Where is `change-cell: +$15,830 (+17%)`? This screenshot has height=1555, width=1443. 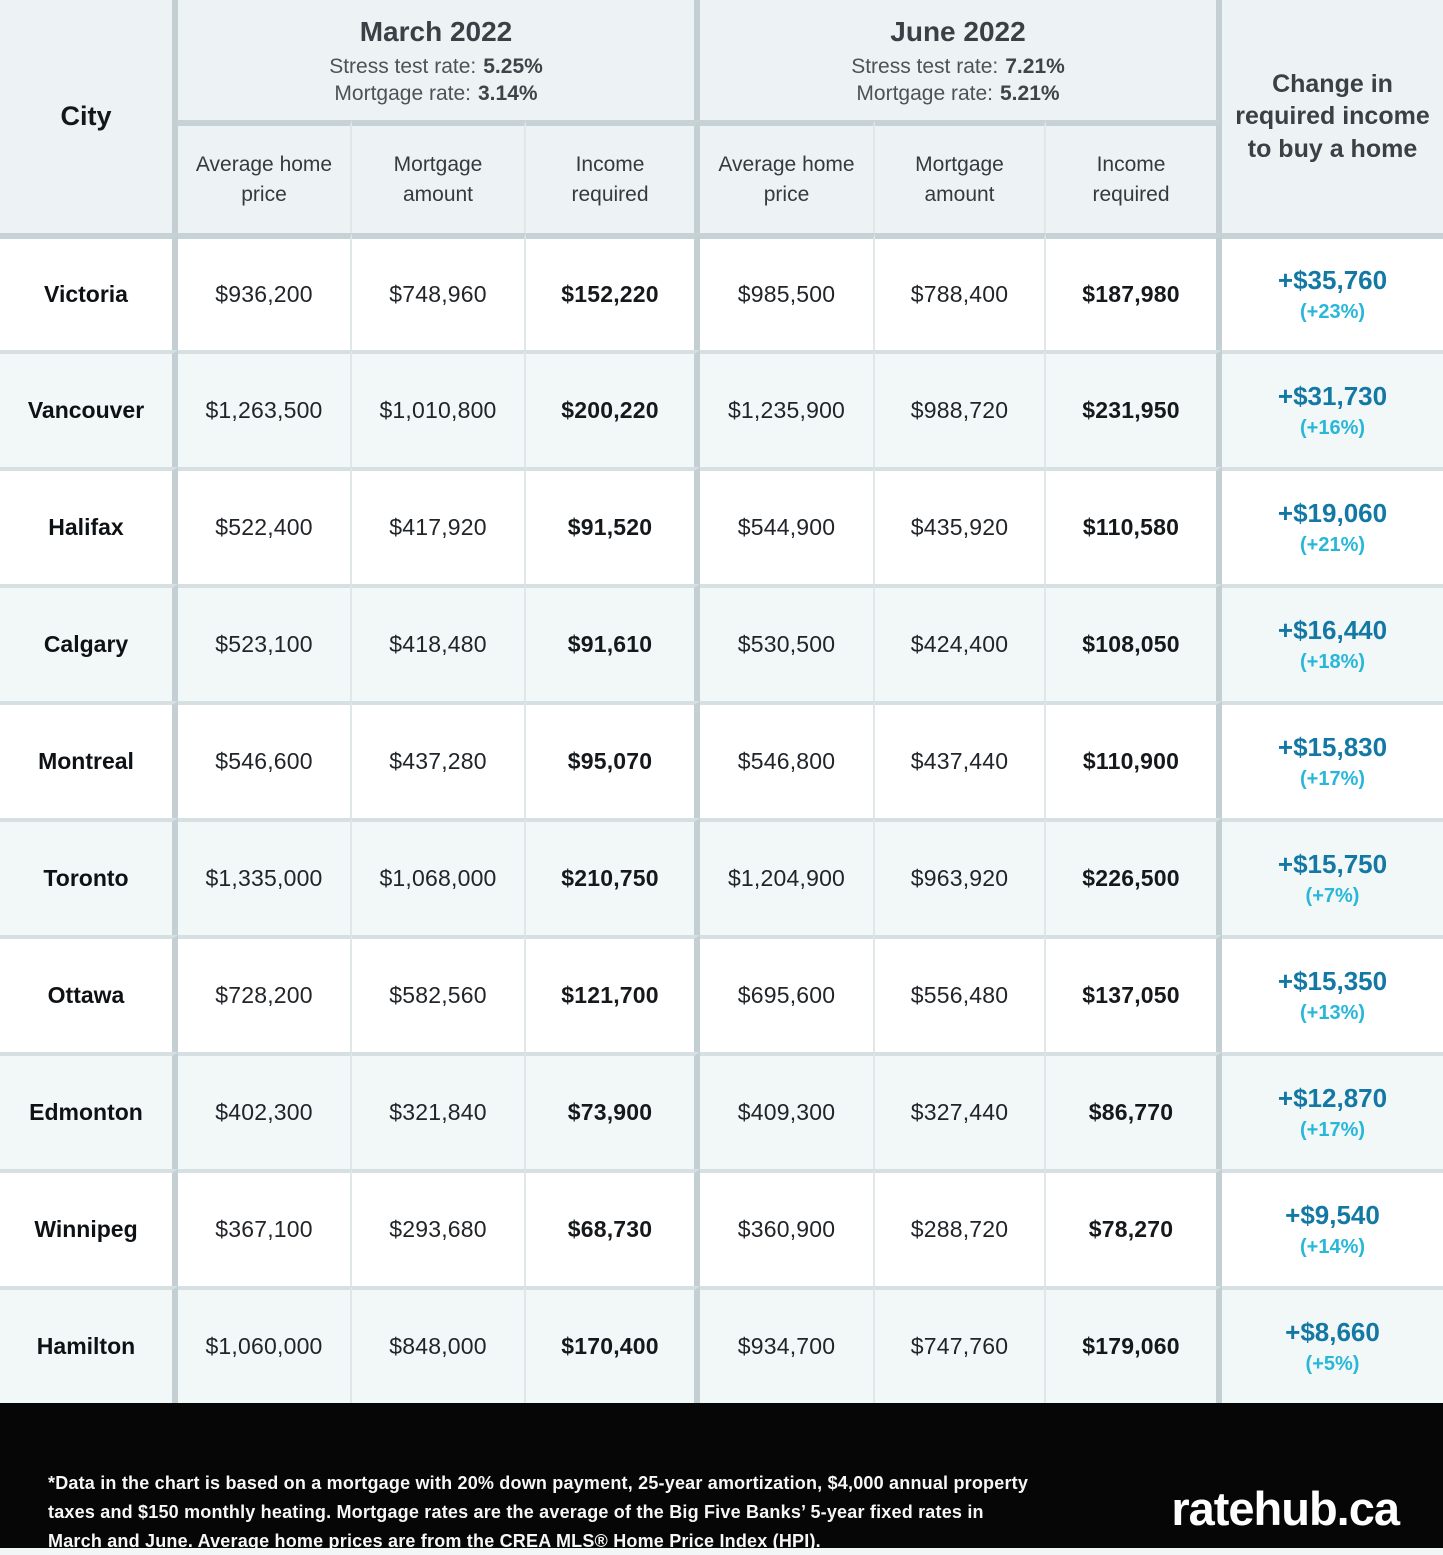 change-cell: +$15,830 (+17%) is located at coordinates (1332, 759).